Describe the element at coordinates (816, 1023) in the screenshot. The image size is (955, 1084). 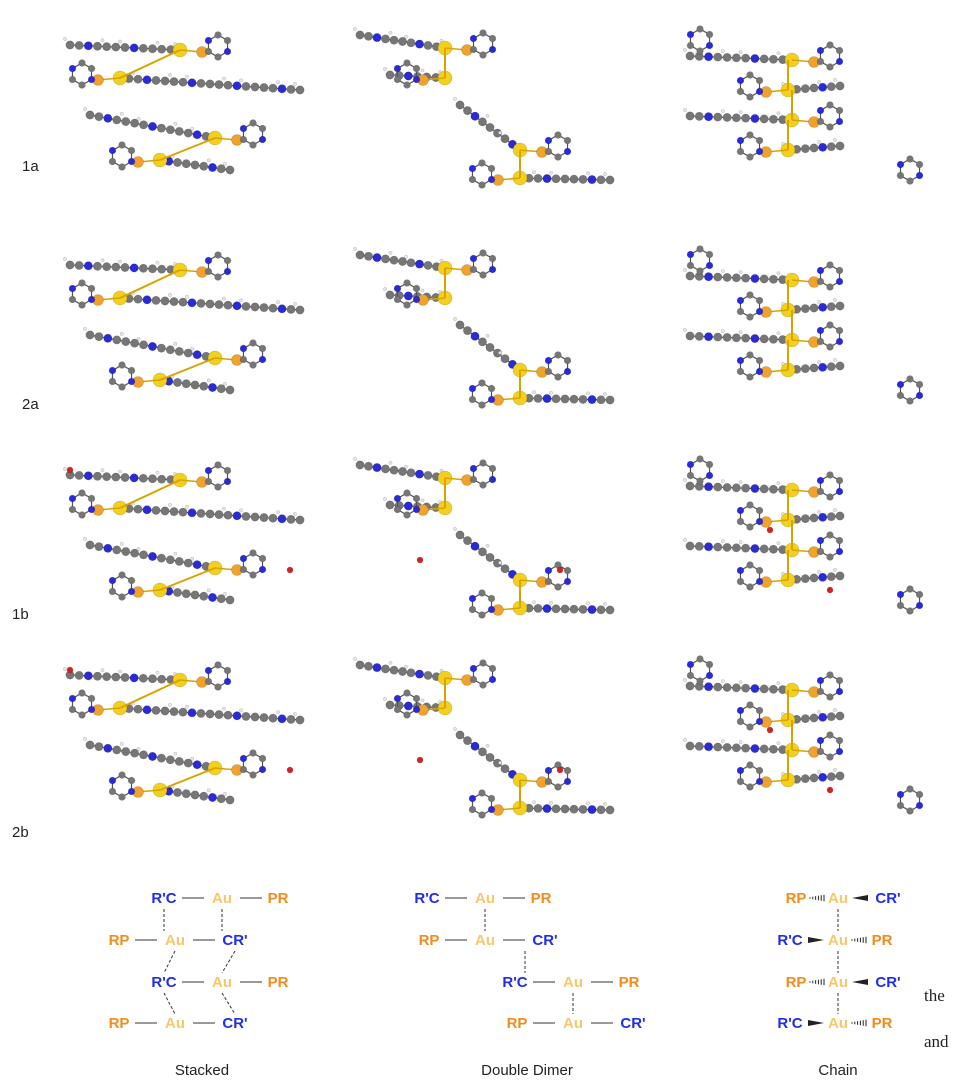
I see `chain-wedge-bond` at that location.